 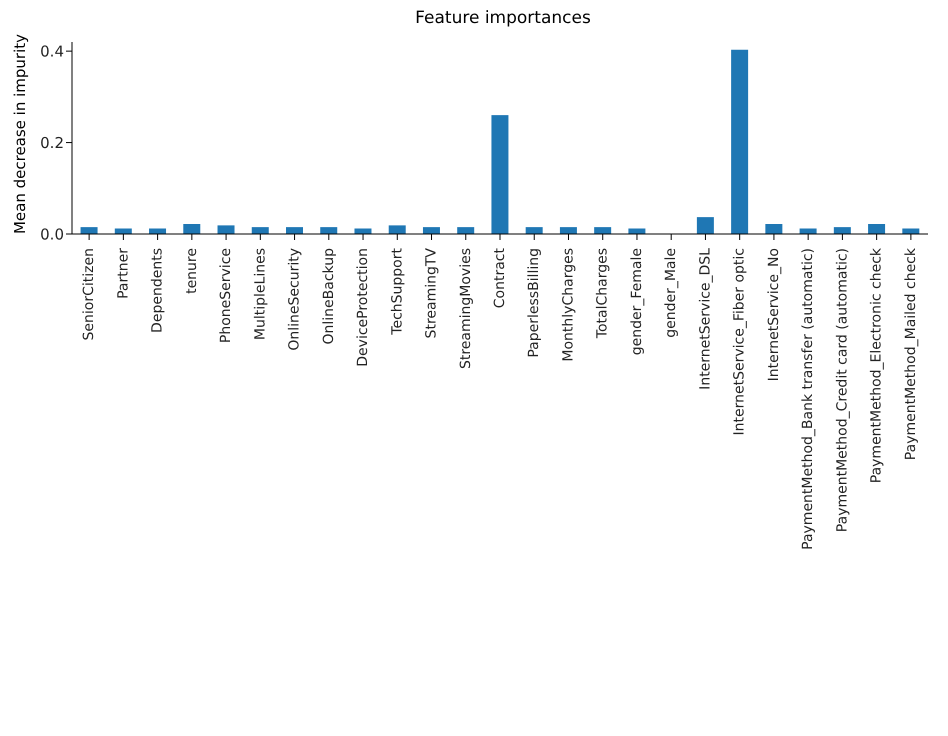 What do you see at coordinates (52, 143) in the screenshot?
I see `y-tick-label: 0.2` at bounding box center [52, 143].